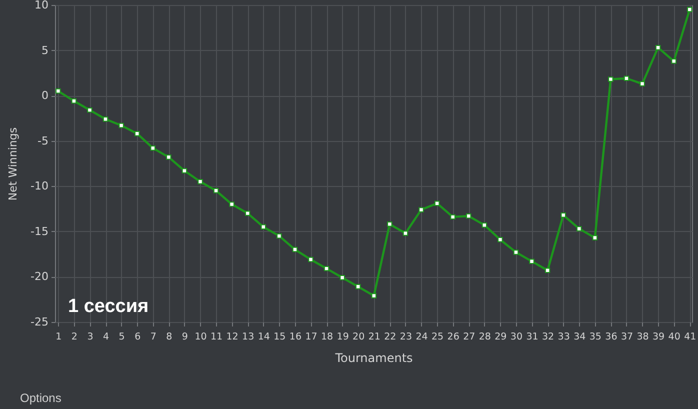 This screenshot has width=698, height=409. What do you see at coordinates (45, 50) in the screenshot?
I see `y-tick-label: 5` at bounding box center [45, 50].